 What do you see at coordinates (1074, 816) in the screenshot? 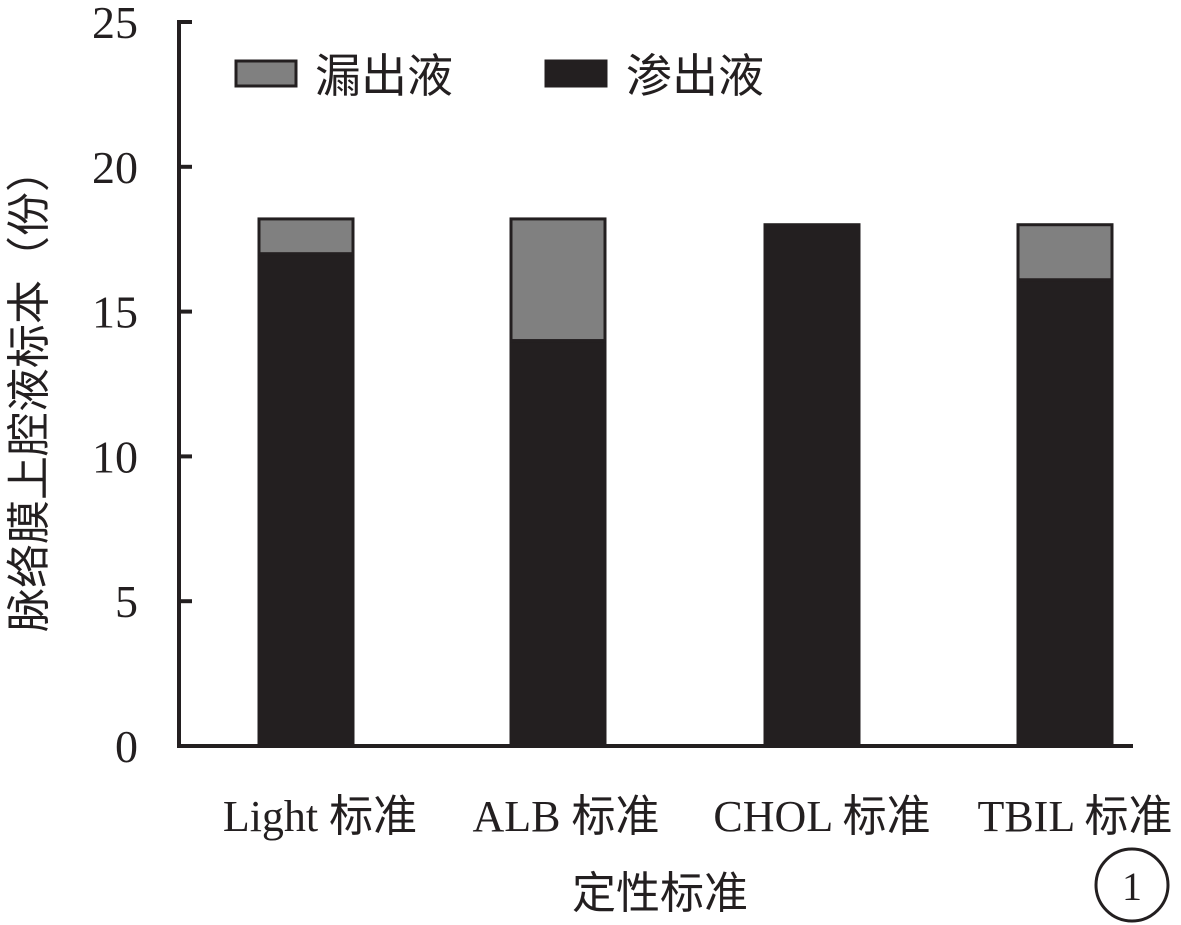
I see `x-category-label: TBIL 标准` at bounding box center [1074, 816].